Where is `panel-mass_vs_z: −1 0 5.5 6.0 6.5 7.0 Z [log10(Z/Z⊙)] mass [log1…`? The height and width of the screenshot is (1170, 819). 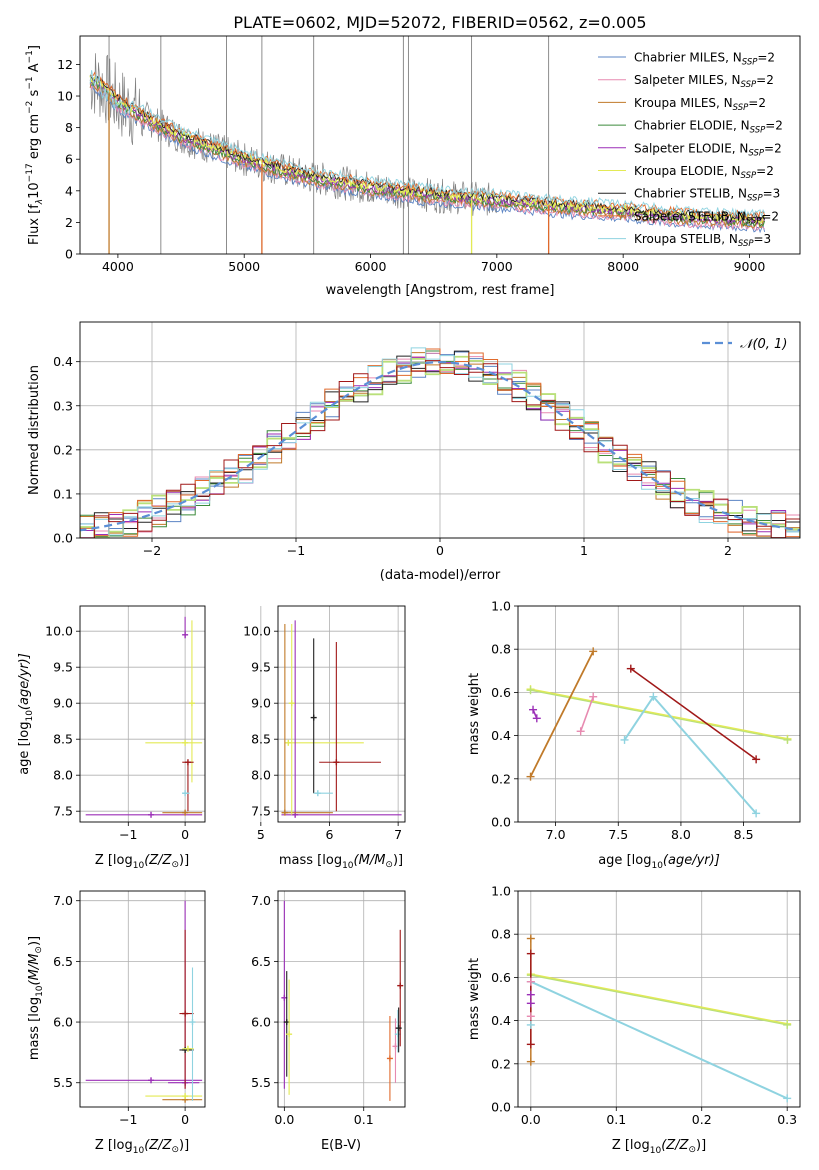 panel-mass_vs_z: −1 0 5.5 6.0 6.5 7.0 Z [log10(Z/Z⊙)] mass [log1… is located at coordinates (116, 1023).